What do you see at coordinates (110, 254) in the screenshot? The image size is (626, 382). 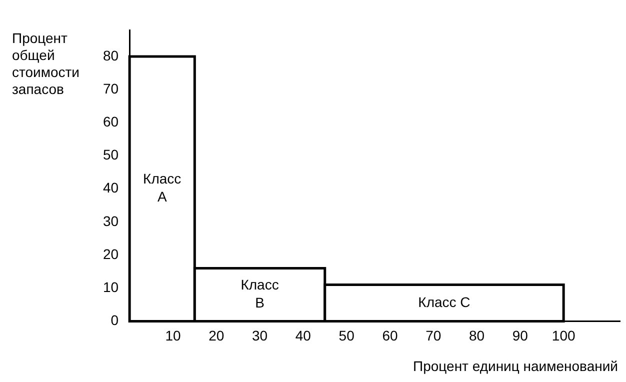 I see `y-tick-label: 20` at bounding box center [110, 254].